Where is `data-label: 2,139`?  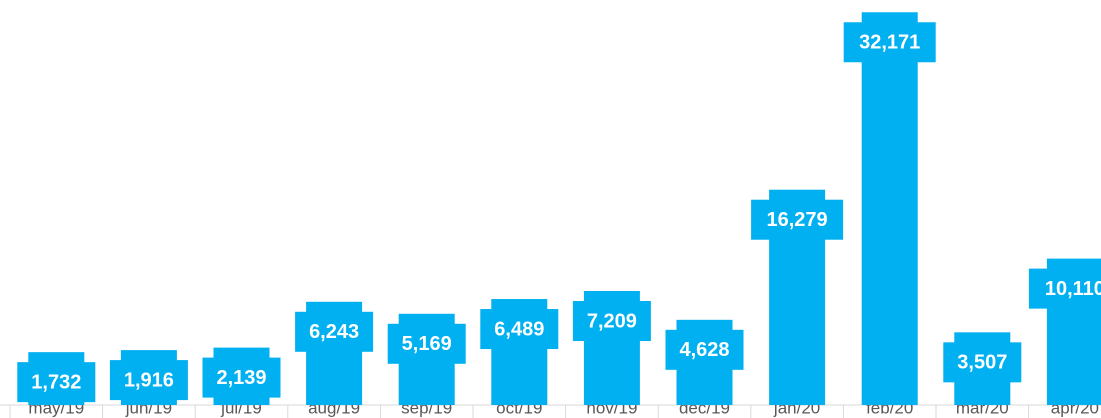 data-label: 2,139 is located at coordinates (241, 378).